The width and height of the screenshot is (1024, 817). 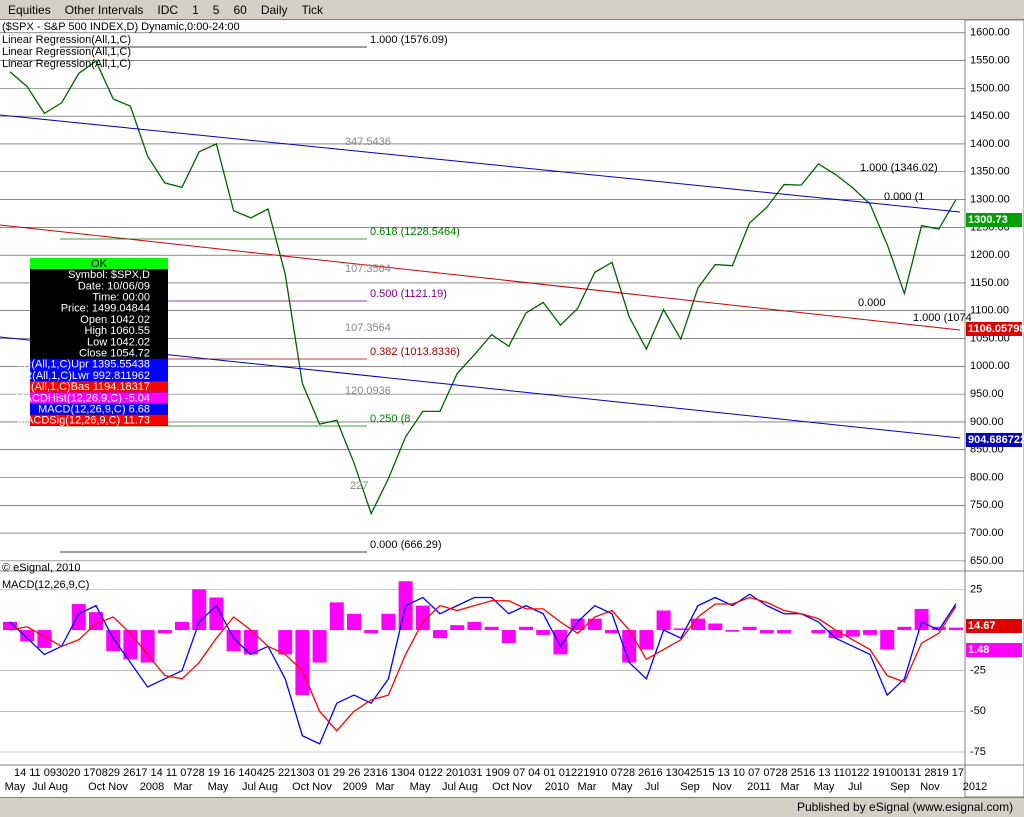 I want to click on data-window-text: MACDHist(12,26,9,C) -5.04, so click(x=83, y=398).